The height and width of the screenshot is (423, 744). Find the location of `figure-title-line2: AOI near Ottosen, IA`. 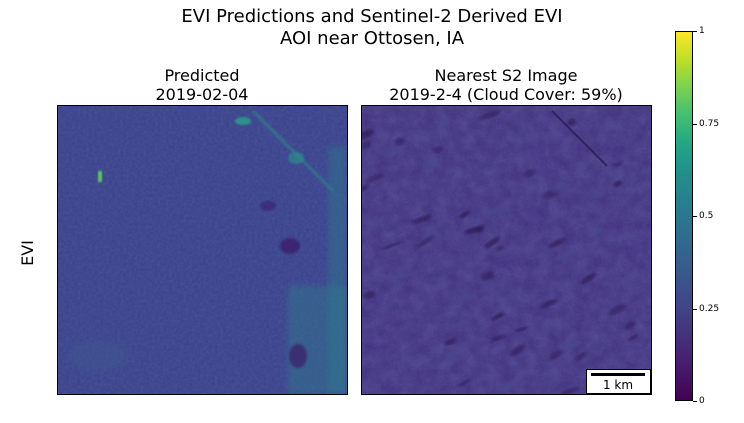

figure-title-line2: AOI near Ottosen, IA is located at coordinates (372, 38).